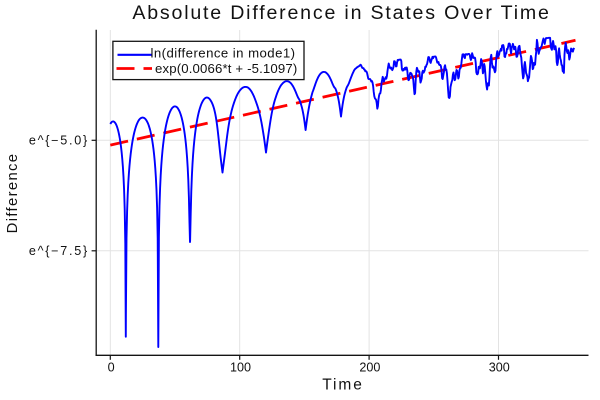 The image size is (600, 400). Describe the element at coordinates (13, 193) in the screenshot. I see `svg-text: Difference` at that location.